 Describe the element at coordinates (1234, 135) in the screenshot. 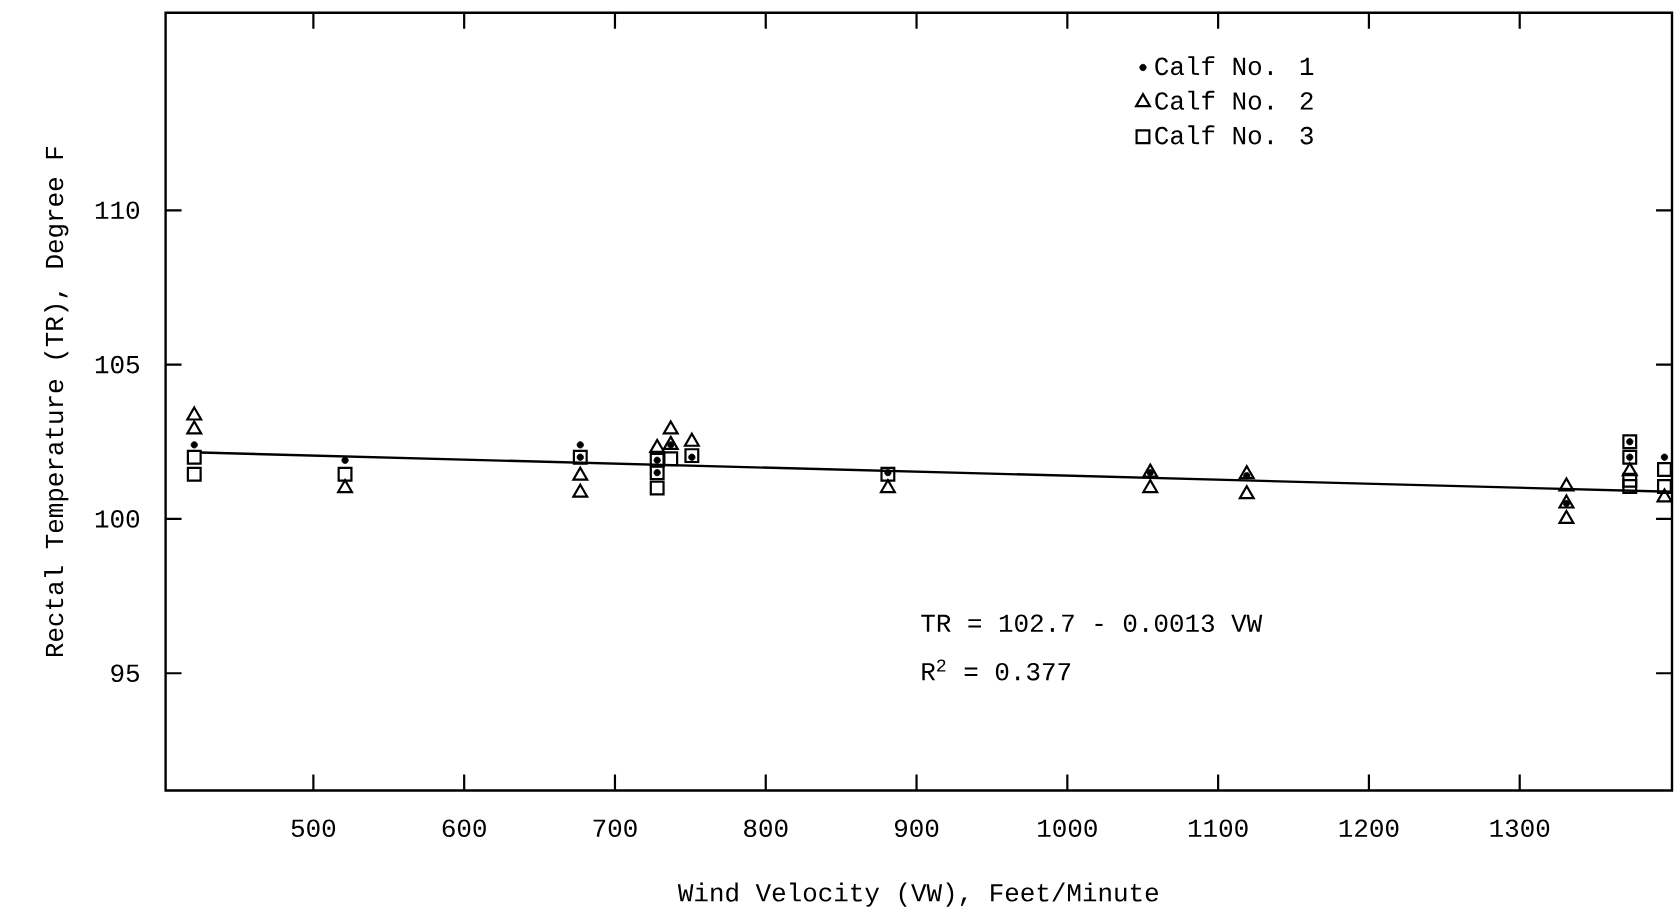

I see `legend-label: Calf No. 3` at that location.